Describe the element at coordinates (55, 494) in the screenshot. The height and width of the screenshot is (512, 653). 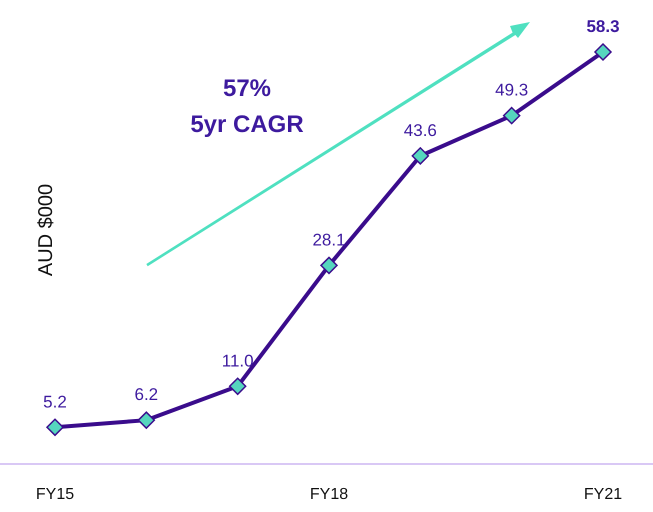
I see `x-tick-label: FY15` at that location.